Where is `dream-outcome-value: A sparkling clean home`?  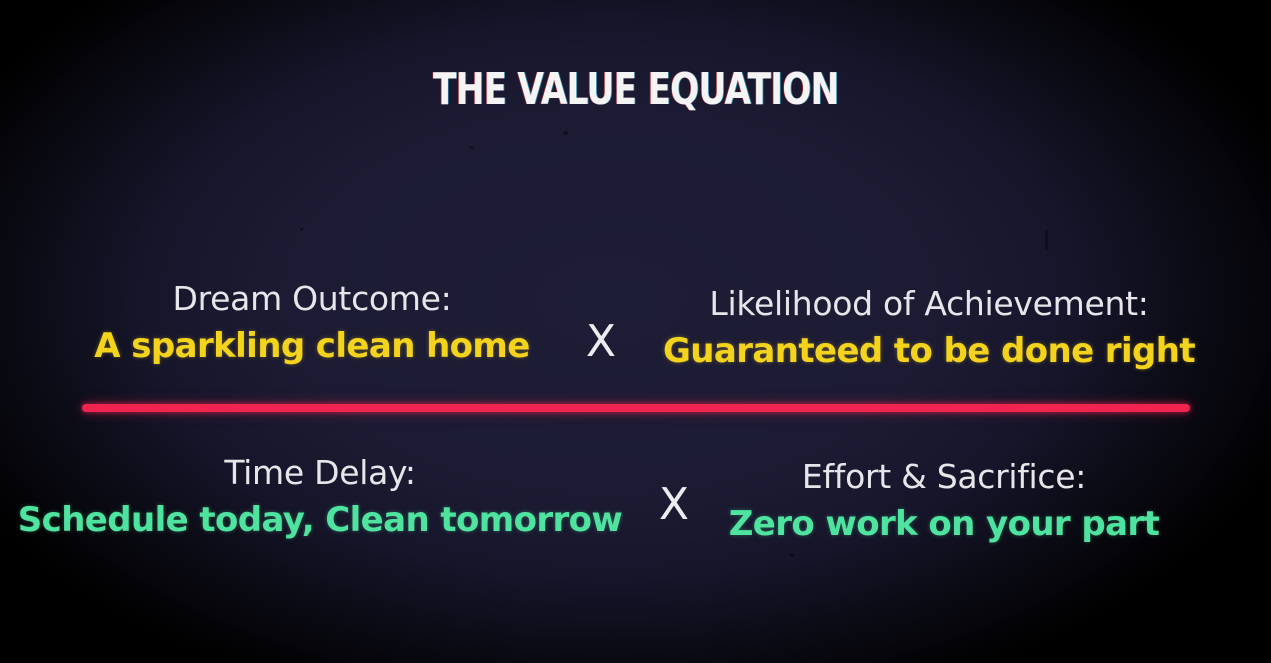
dream-outcome-value: A sparkling clean home is located at coordinates (312, 346).